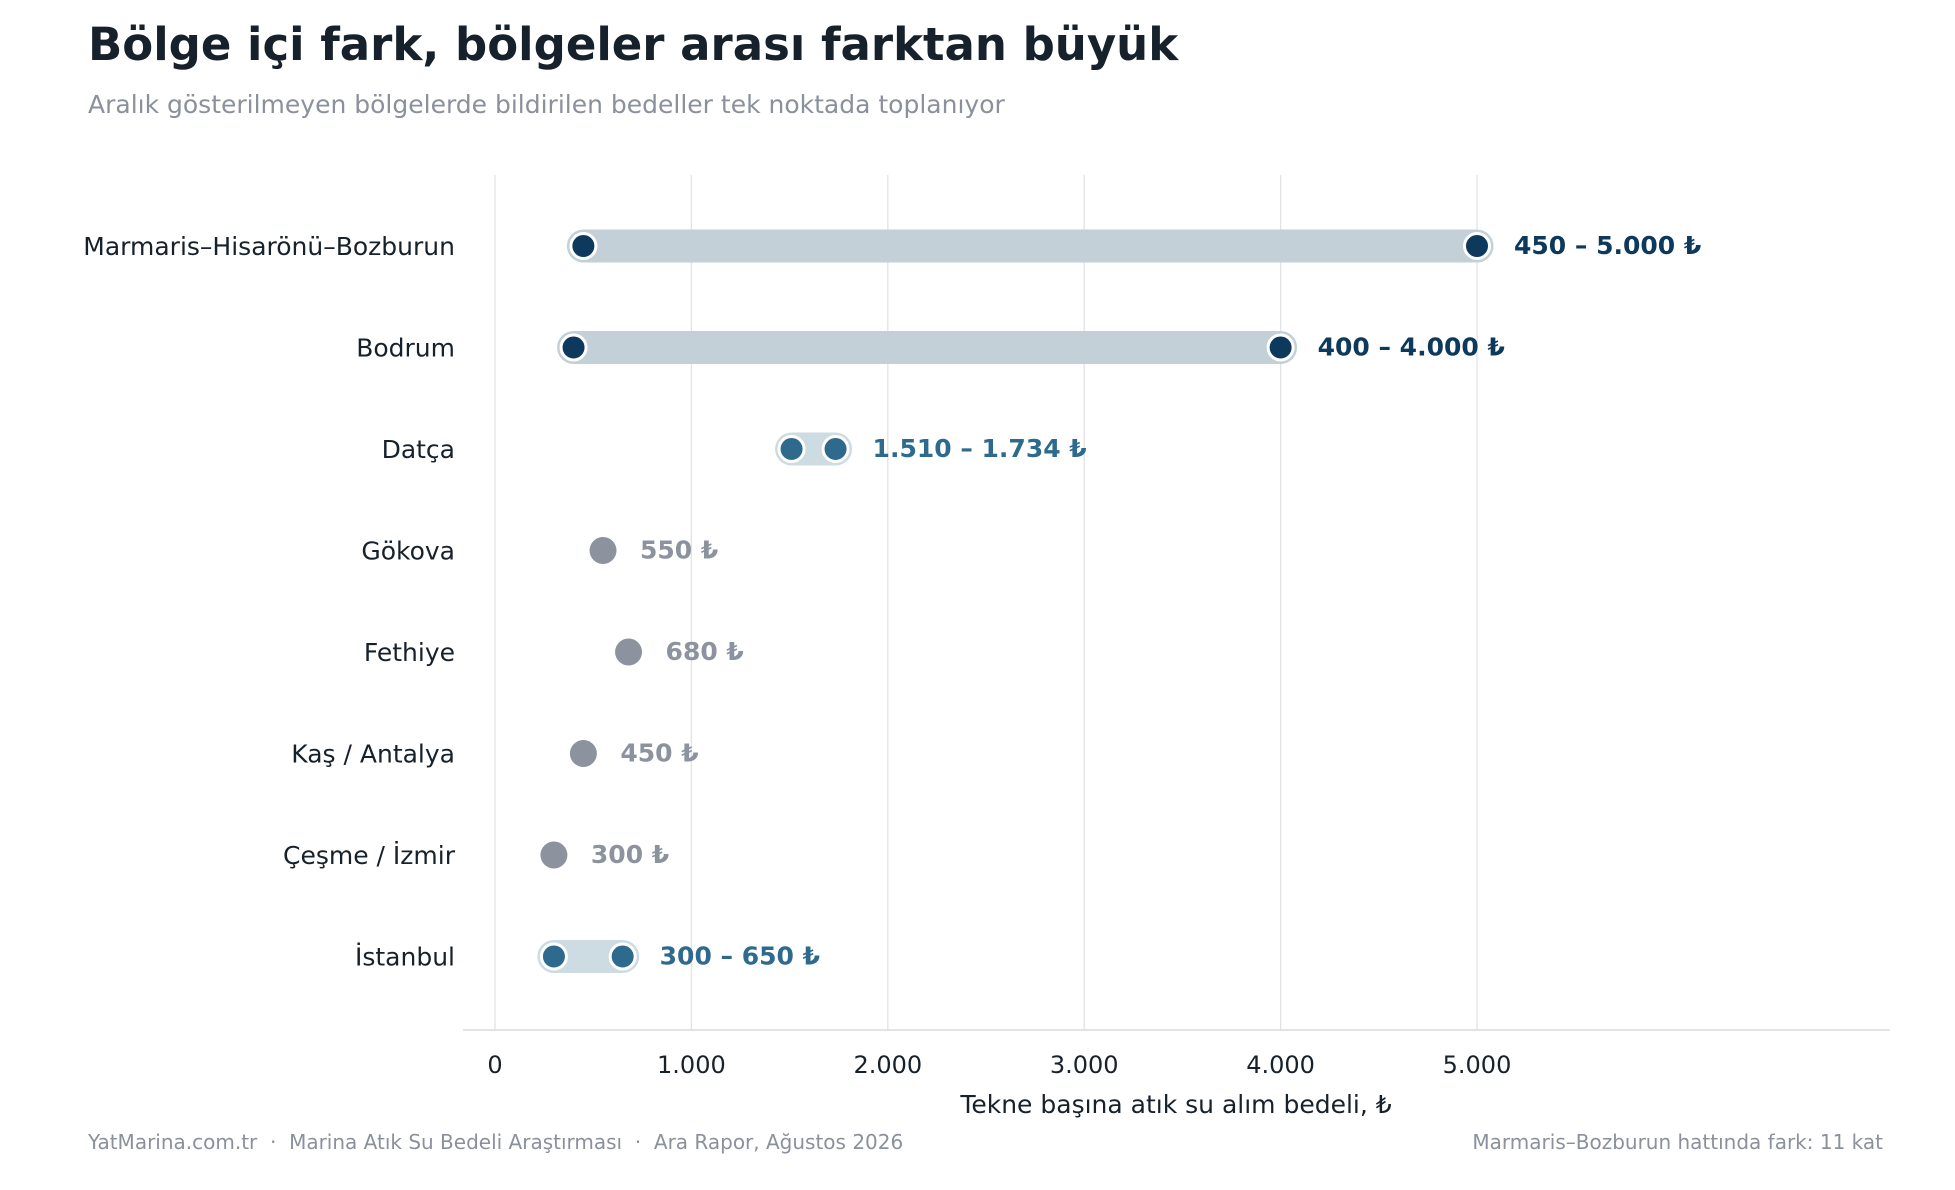 This screenshot has height=1190, width=1955. I want to click on footer-note: Marmaris–Bozburun hattında fark: 11 kat, so click(1677, 1142).